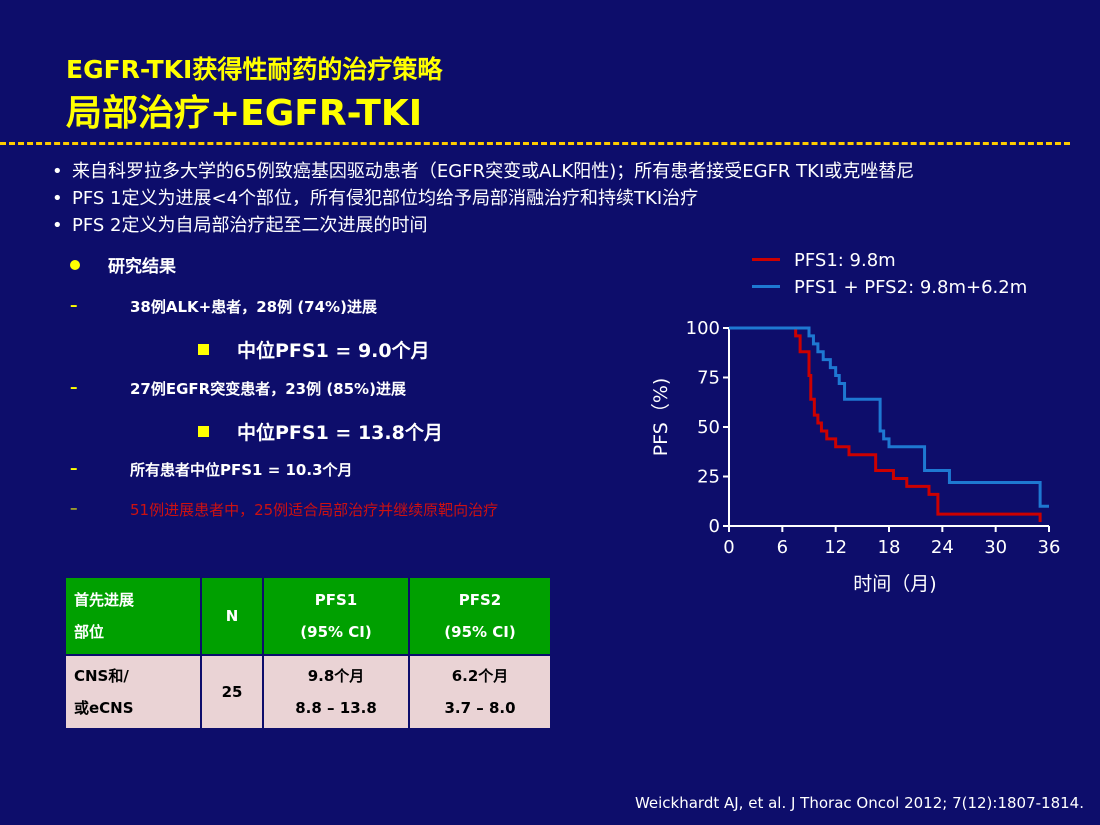 This screenshot has width=1100, height=825. Describe the element at coordinates (535, 143) in the screenshot. I see `title-divider` at that location.